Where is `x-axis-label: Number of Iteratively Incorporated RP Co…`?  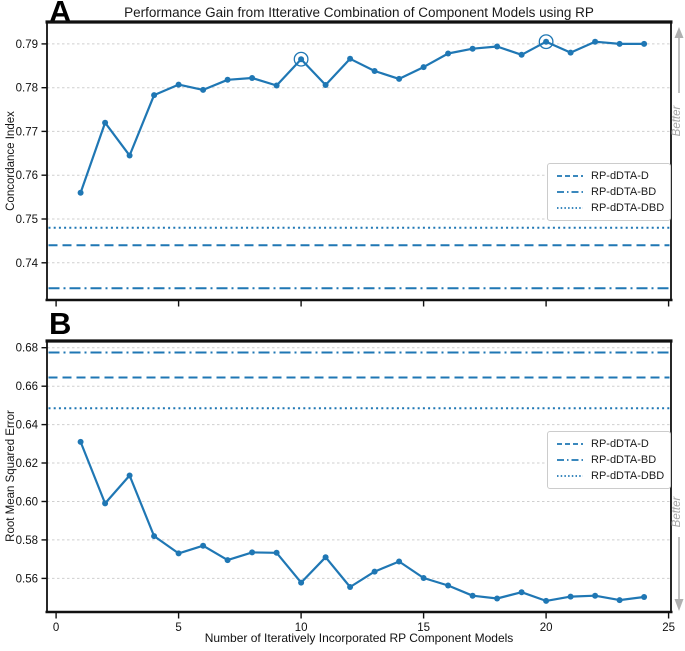
x-axis-label: Number of Iteratively Incorporated RP Co… is located at coordinates (359, 638).